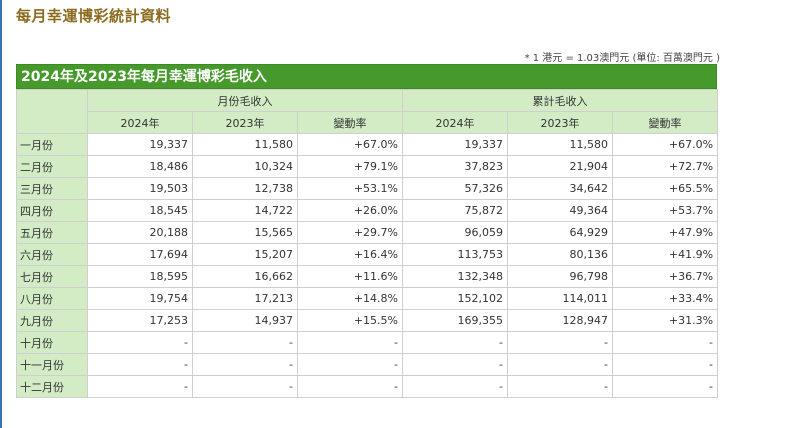 The height and width of the screenshot is (428, 786). Describe the element at coordinates (140, 276) in the screenshot. I see `monthly-2024-cell: 18,595` at that location.